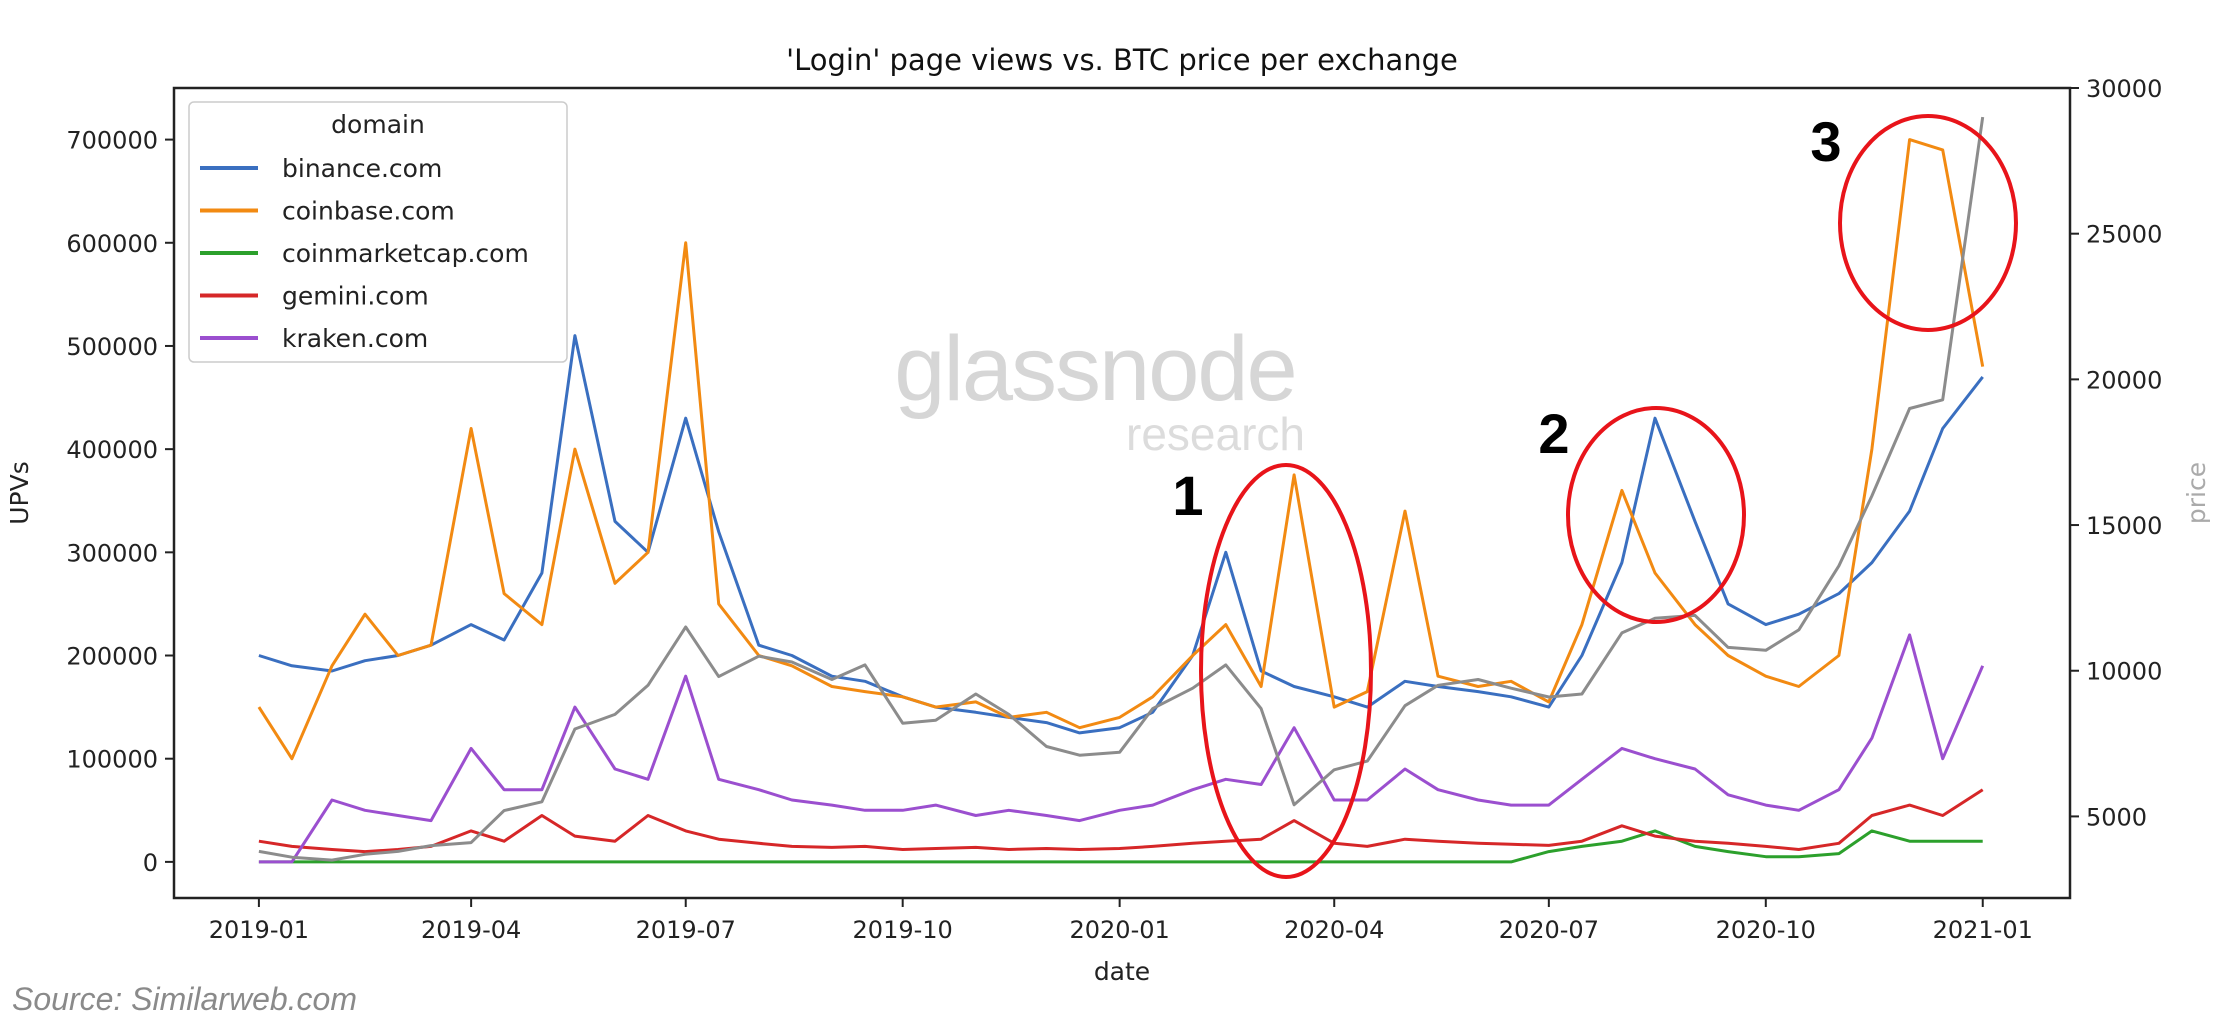  What do you see at coordinates (112, 141) in the screenshot?
I see `y-tick-label: 700000` at bounding box center [112, 141].